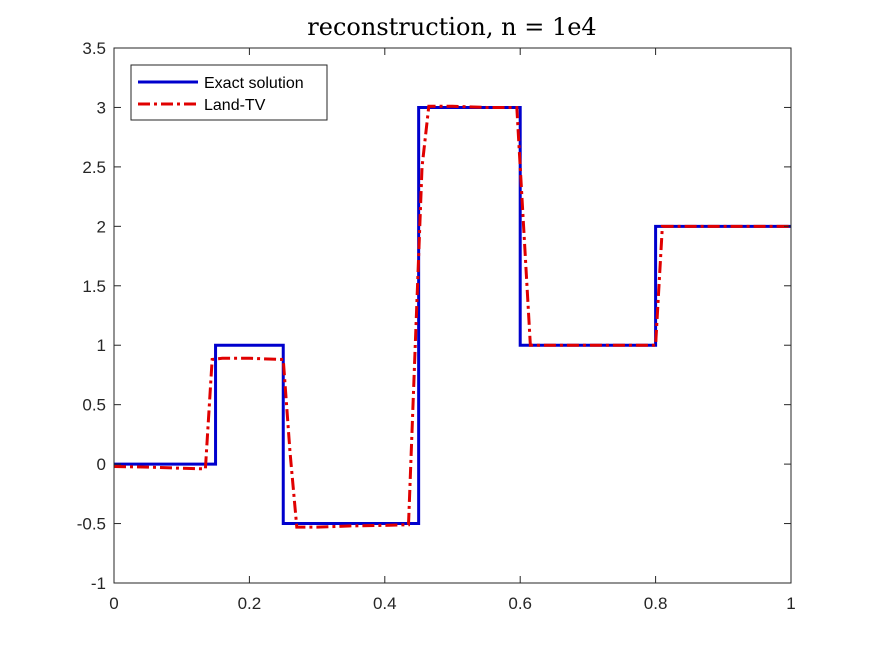 The height and width of the screenshot is (656, 875). Describe the element at coordinates (98, 583) in the screenshot. I see `y-tick-label: -1` at that location.